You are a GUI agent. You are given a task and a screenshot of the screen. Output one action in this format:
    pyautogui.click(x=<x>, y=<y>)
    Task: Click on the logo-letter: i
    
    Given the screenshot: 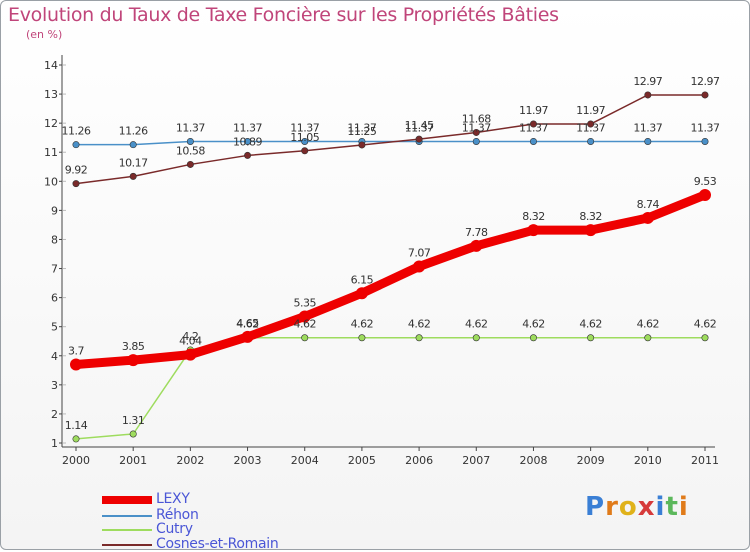 What is the action you would take?
    pyautogui.click(x=683, y=507)
    